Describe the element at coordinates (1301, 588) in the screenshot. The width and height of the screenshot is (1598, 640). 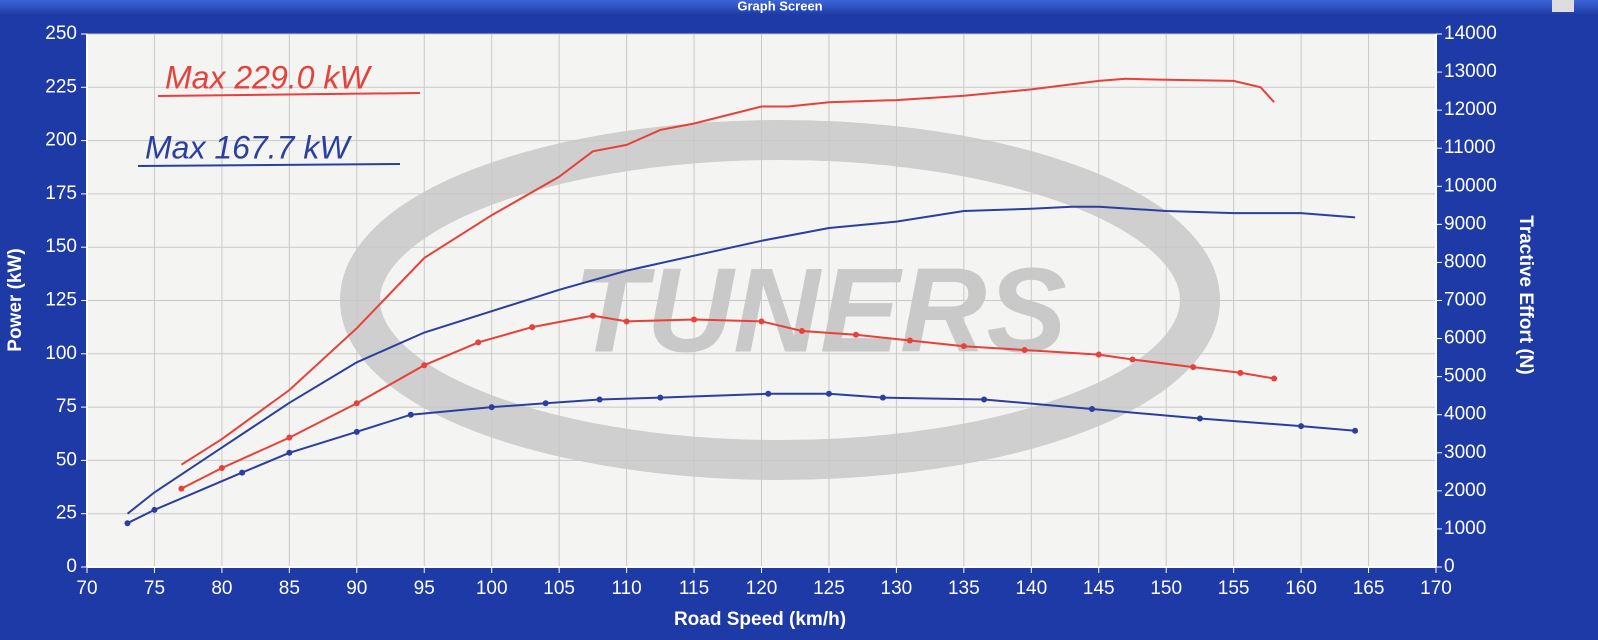
I see `x-tick-label: 160` at that location.